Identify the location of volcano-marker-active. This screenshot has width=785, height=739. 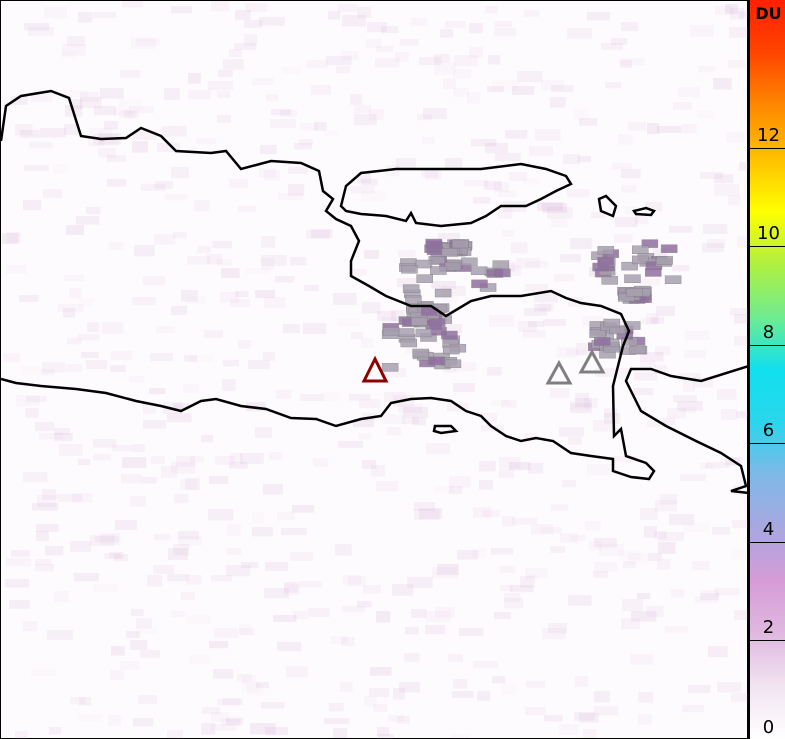
(375, 369).